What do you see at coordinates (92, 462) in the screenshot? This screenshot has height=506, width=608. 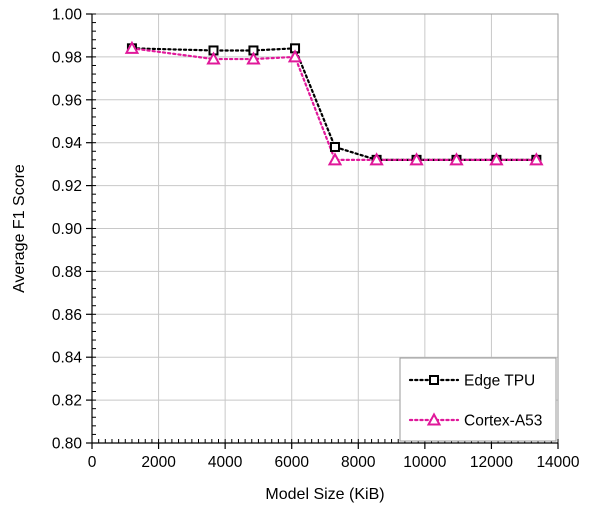 I see `x-tick-label: 0` at bounding box center [92, 462].